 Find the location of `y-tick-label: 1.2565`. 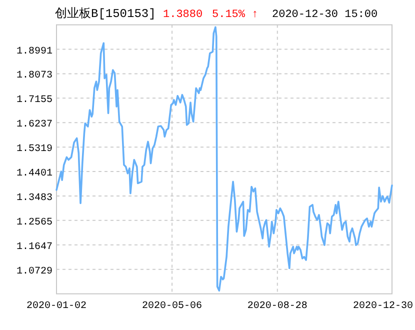

y-tick-label: 1.2565 is located at coordinates (34, 222).